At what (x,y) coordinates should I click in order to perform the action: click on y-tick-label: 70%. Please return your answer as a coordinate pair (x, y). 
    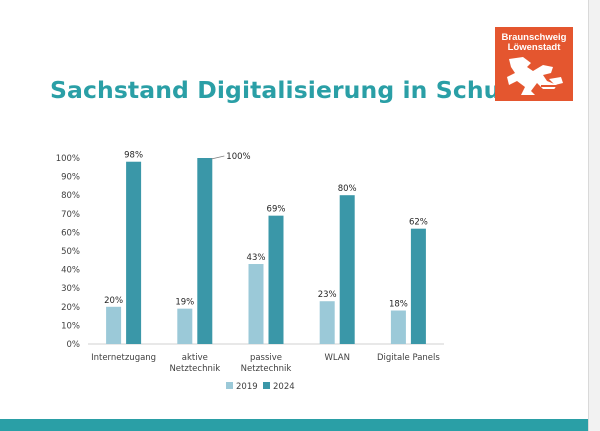
    Looking at the image, I should click on (70, 215).